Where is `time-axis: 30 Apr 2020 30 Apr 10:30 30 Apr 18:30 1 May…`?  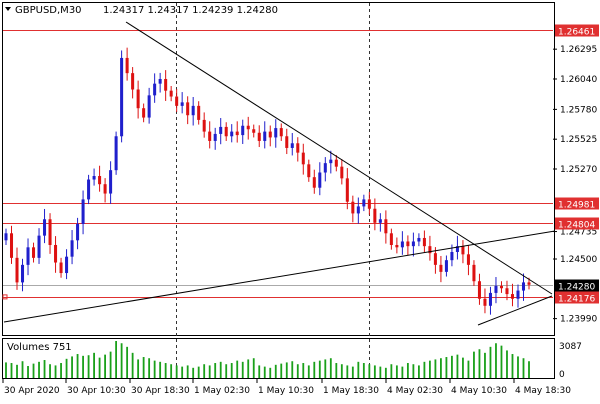
time-axis: 30 Apr 2020 30 Apr 10:30 30 Apr 18:30 1 May… is located at coordinates (286, 387).